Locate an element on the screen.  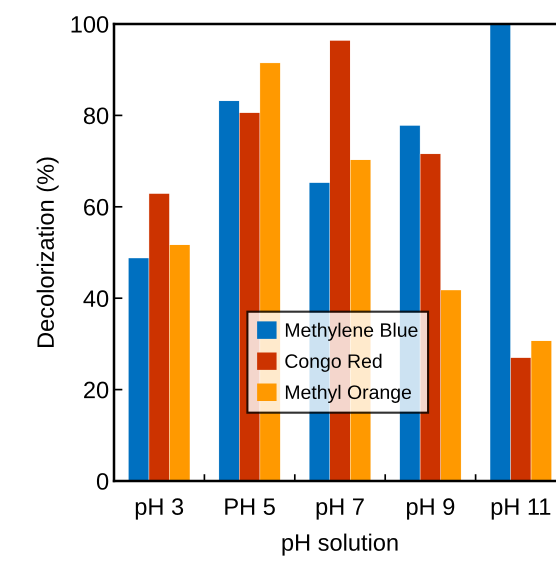
legend-label: Congo Red is located at coordinates (333, 363).